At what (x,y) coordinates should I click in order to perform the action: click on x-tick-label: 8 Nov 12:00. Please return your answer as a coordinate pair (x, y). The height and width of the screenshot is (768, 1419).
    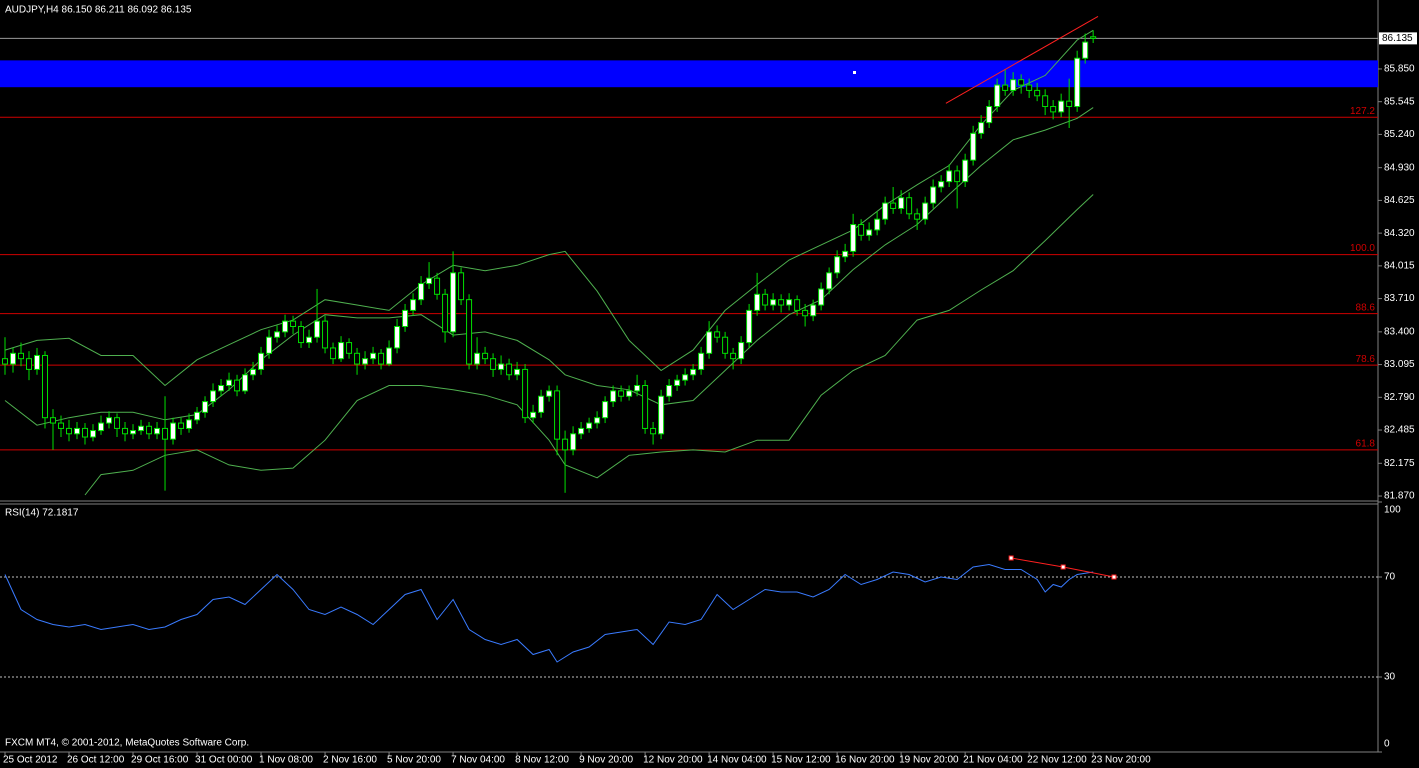
    Looking at the image, I should click on (542, 760).